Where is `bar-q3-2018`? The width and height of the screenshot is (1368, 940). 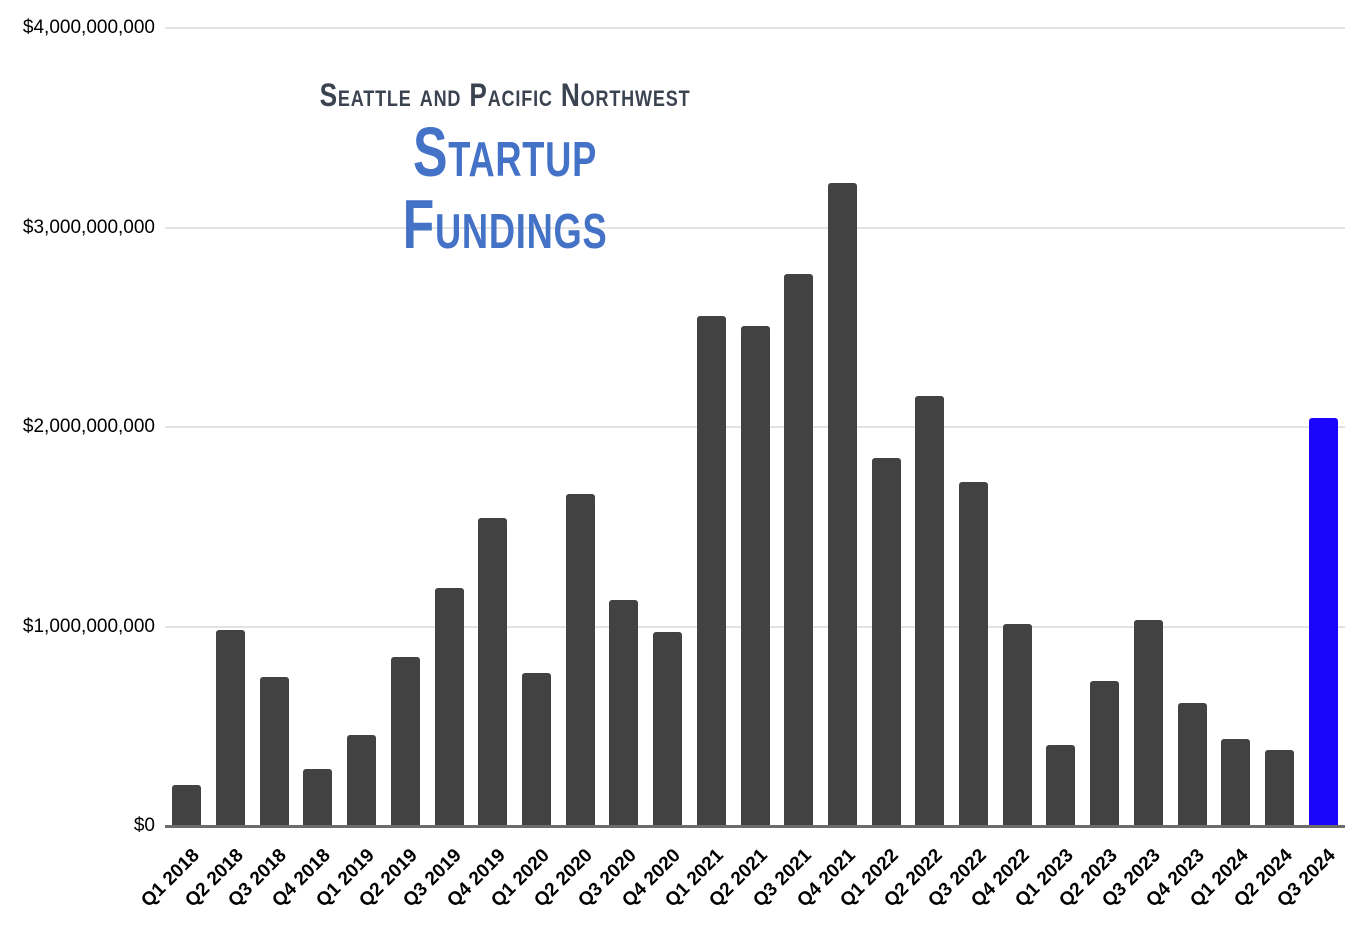 bar-q3-2018 is located at coordinates (274, 751).